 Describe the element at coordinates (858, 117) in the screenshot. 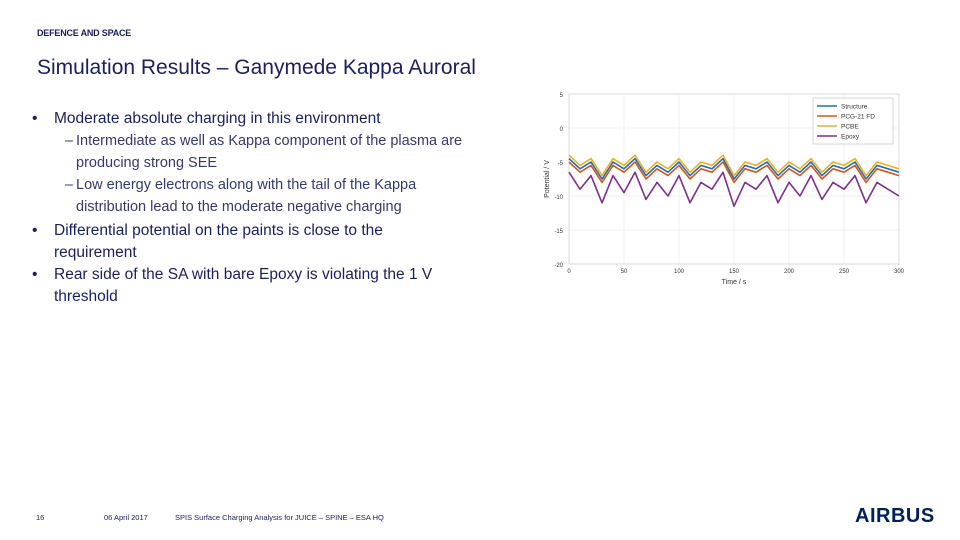

I see `legend-label: PCG-21 FD` at that location.